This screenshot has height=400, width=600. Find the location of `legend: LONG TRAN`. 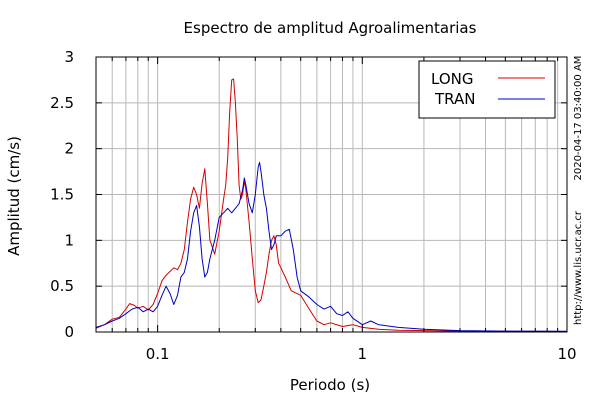

legend: LONG TRAN is located at coordinates (487, 89).